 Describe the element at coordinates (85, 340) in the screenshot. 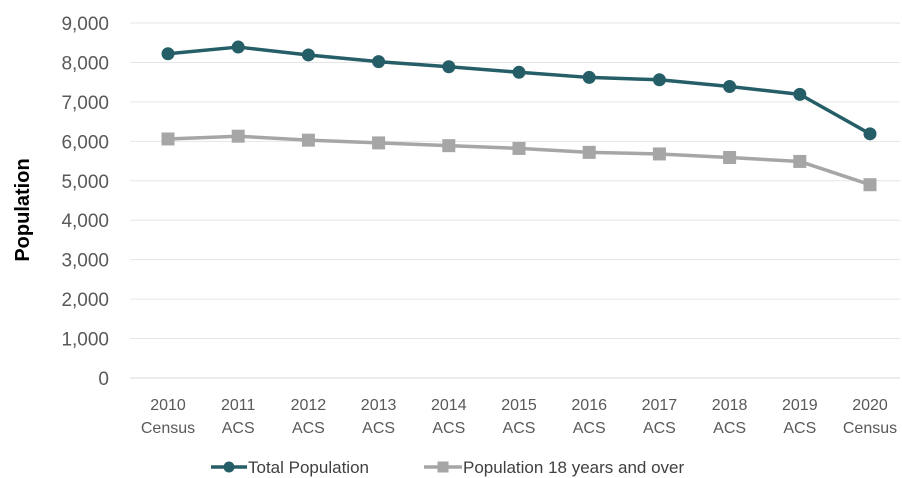

I see `y-tick-label: 1,000` at that location.